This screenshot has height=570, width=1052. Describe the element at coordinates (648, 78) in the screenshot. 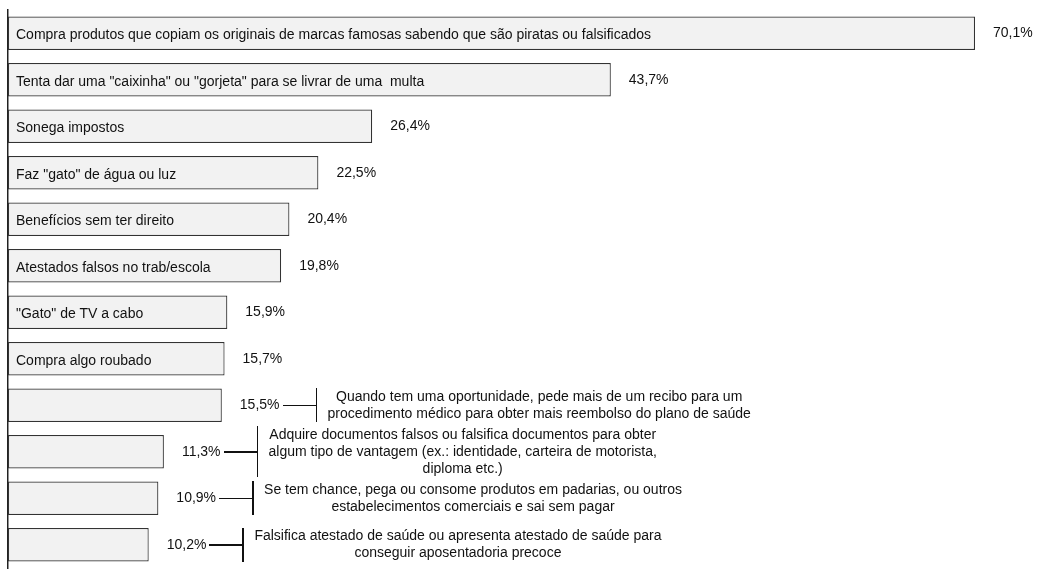

I see `data-label: 43,7%` at that location.